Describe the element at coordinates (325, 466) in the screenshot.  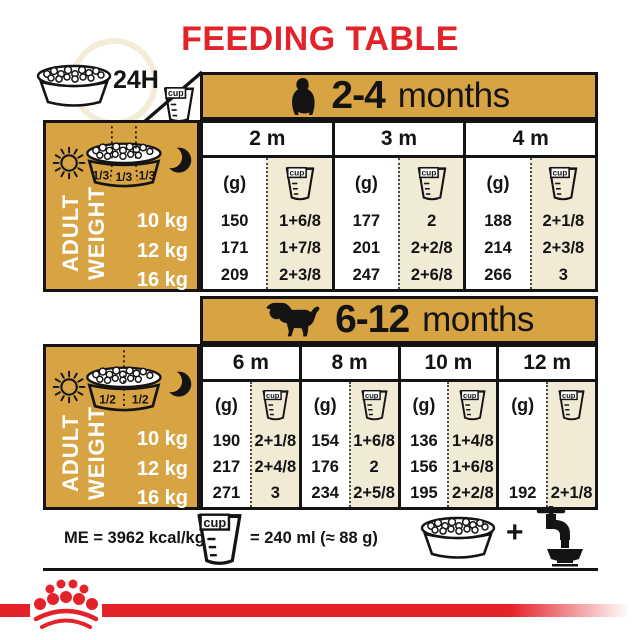
I see `grams-value: 176` at that location.